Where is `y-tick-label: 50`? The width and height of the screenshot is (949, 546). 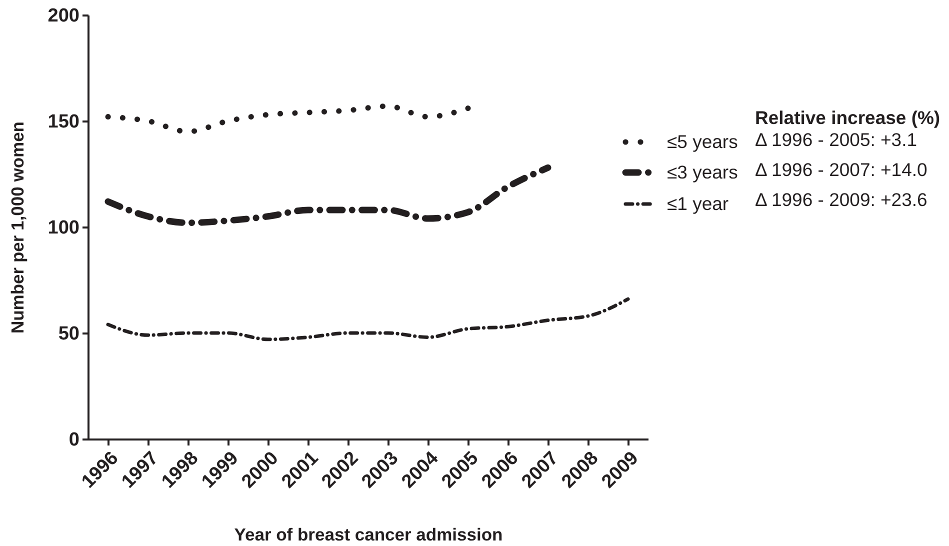
y-tick-label: 50 is located at coordinates (69, 334).